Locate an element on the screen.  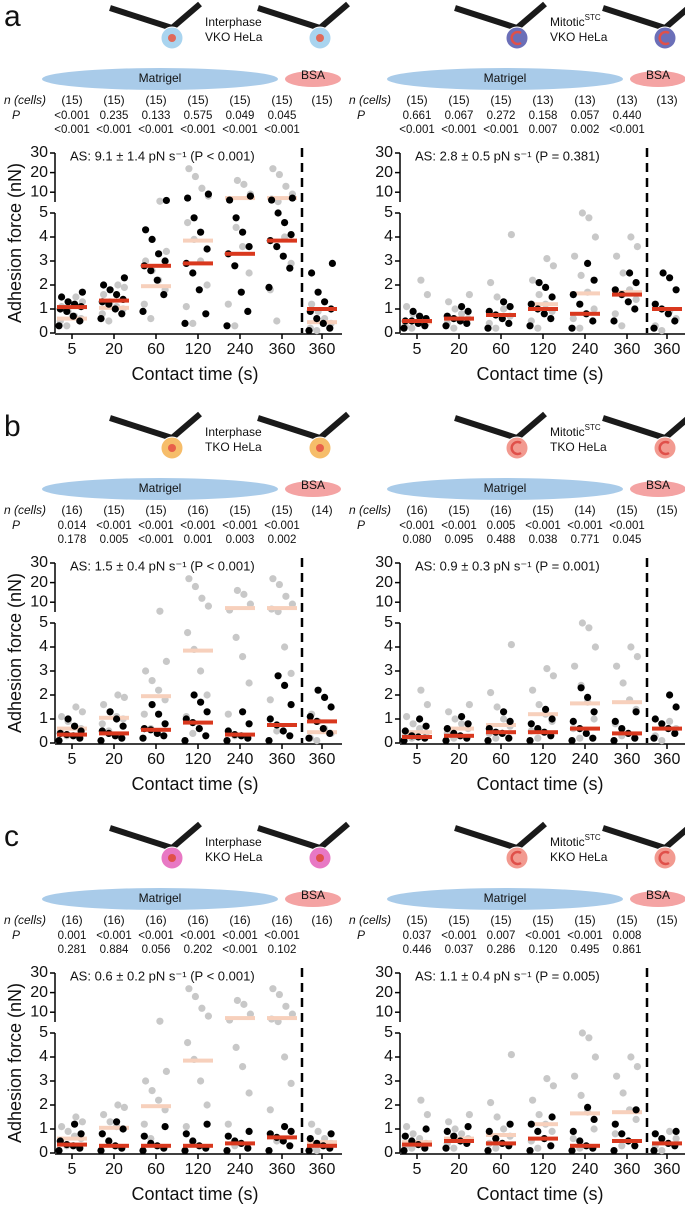
p-value: 0.095 is located at coordinates (459, 540).